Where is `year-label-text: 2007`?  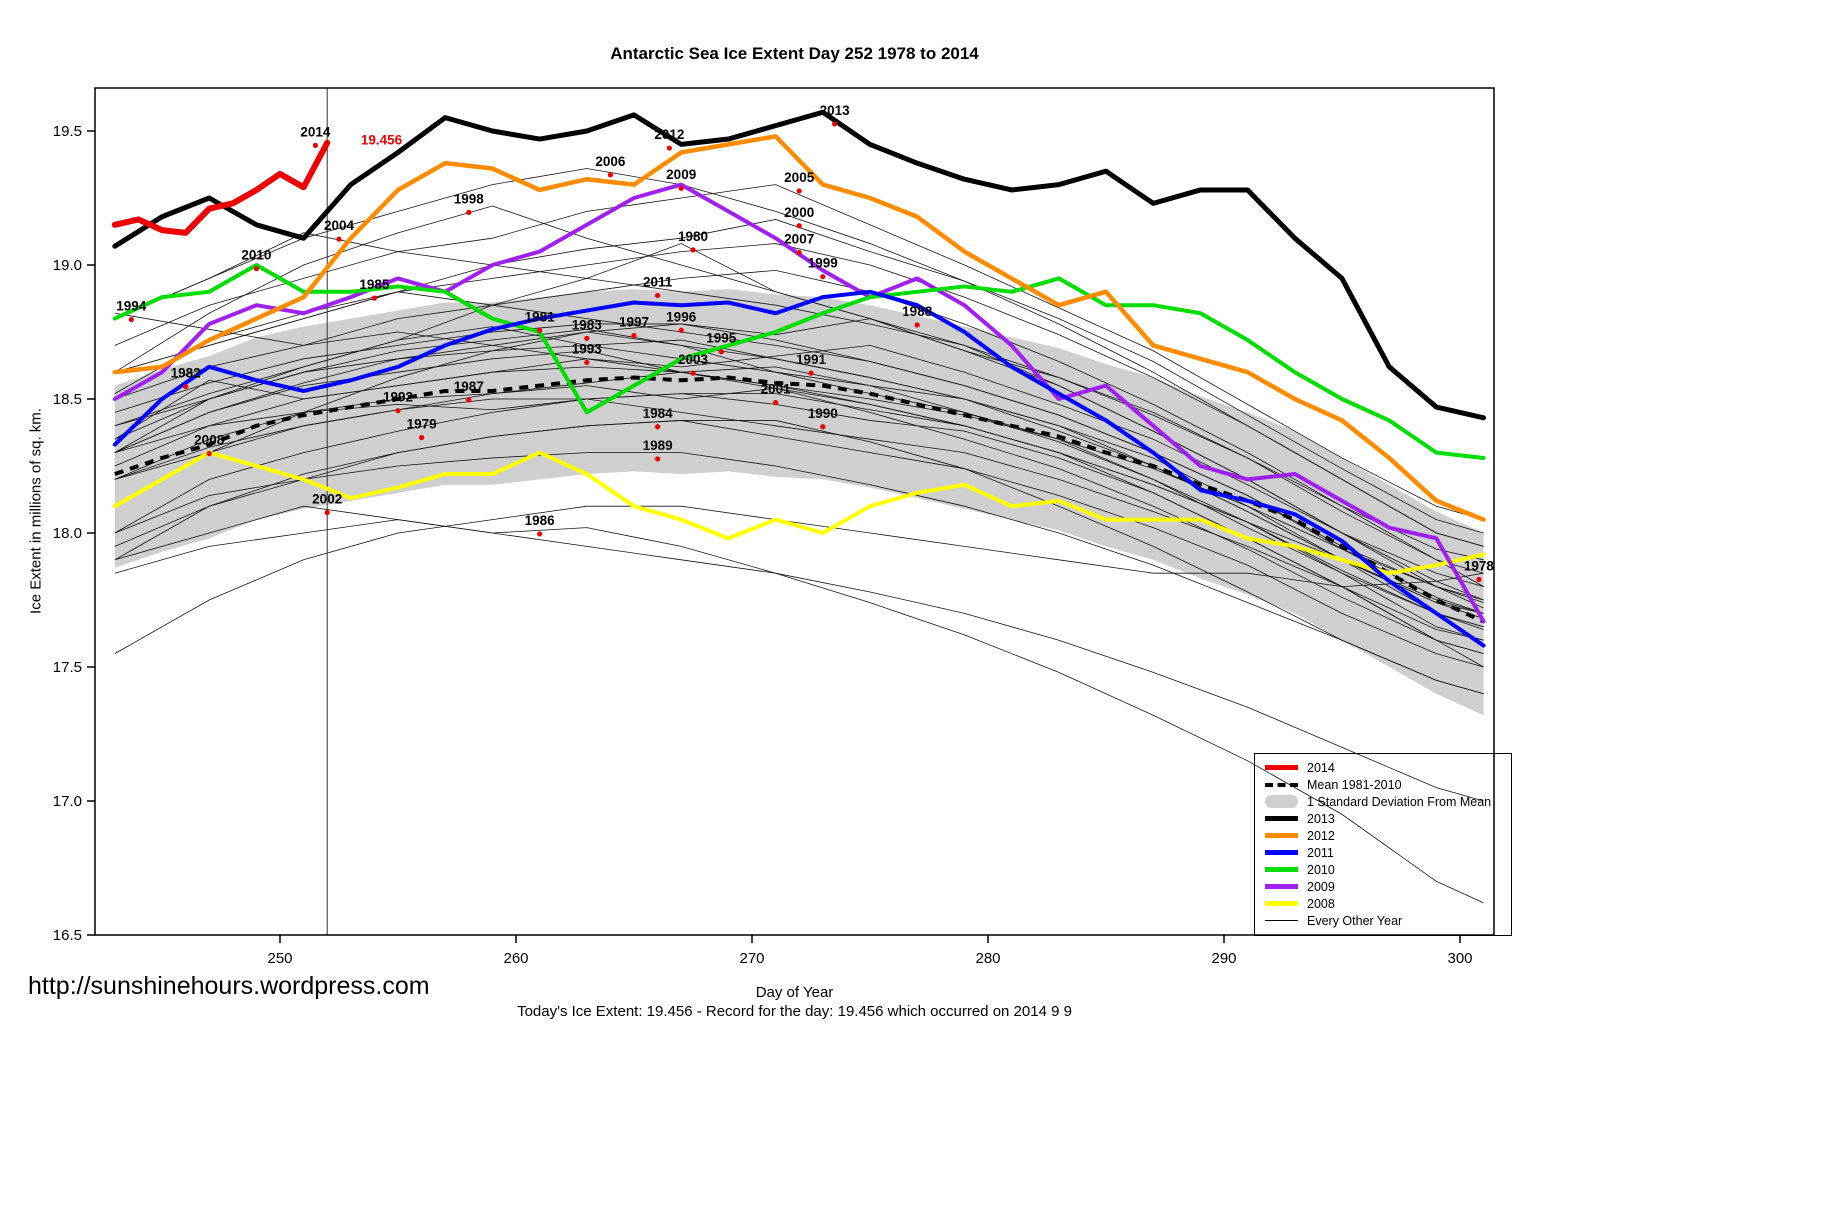 year-label-text: 2007 is located at coordinates (799, 239).